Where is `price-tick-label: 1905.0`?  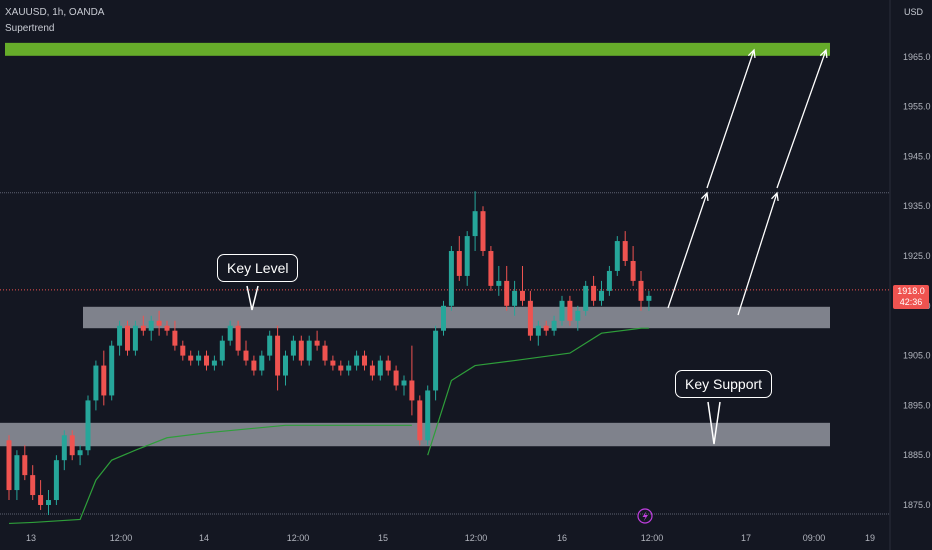 price-tick-label: 1905.0 is located at coordinates (917, 356).